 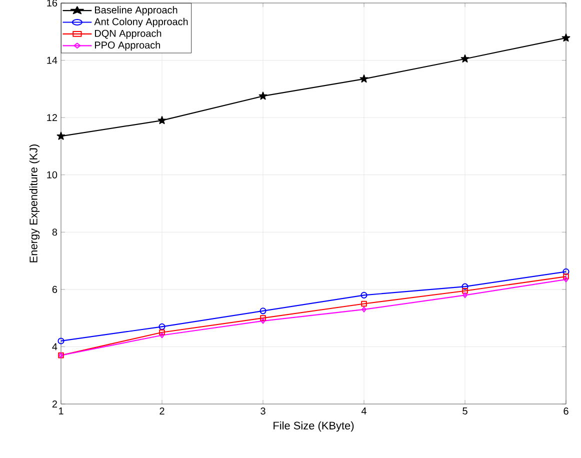 What do you see at coordinates (55, 232) in the screenshot?
I see `y-tick-label: 8` at bounding box center [55, 232].